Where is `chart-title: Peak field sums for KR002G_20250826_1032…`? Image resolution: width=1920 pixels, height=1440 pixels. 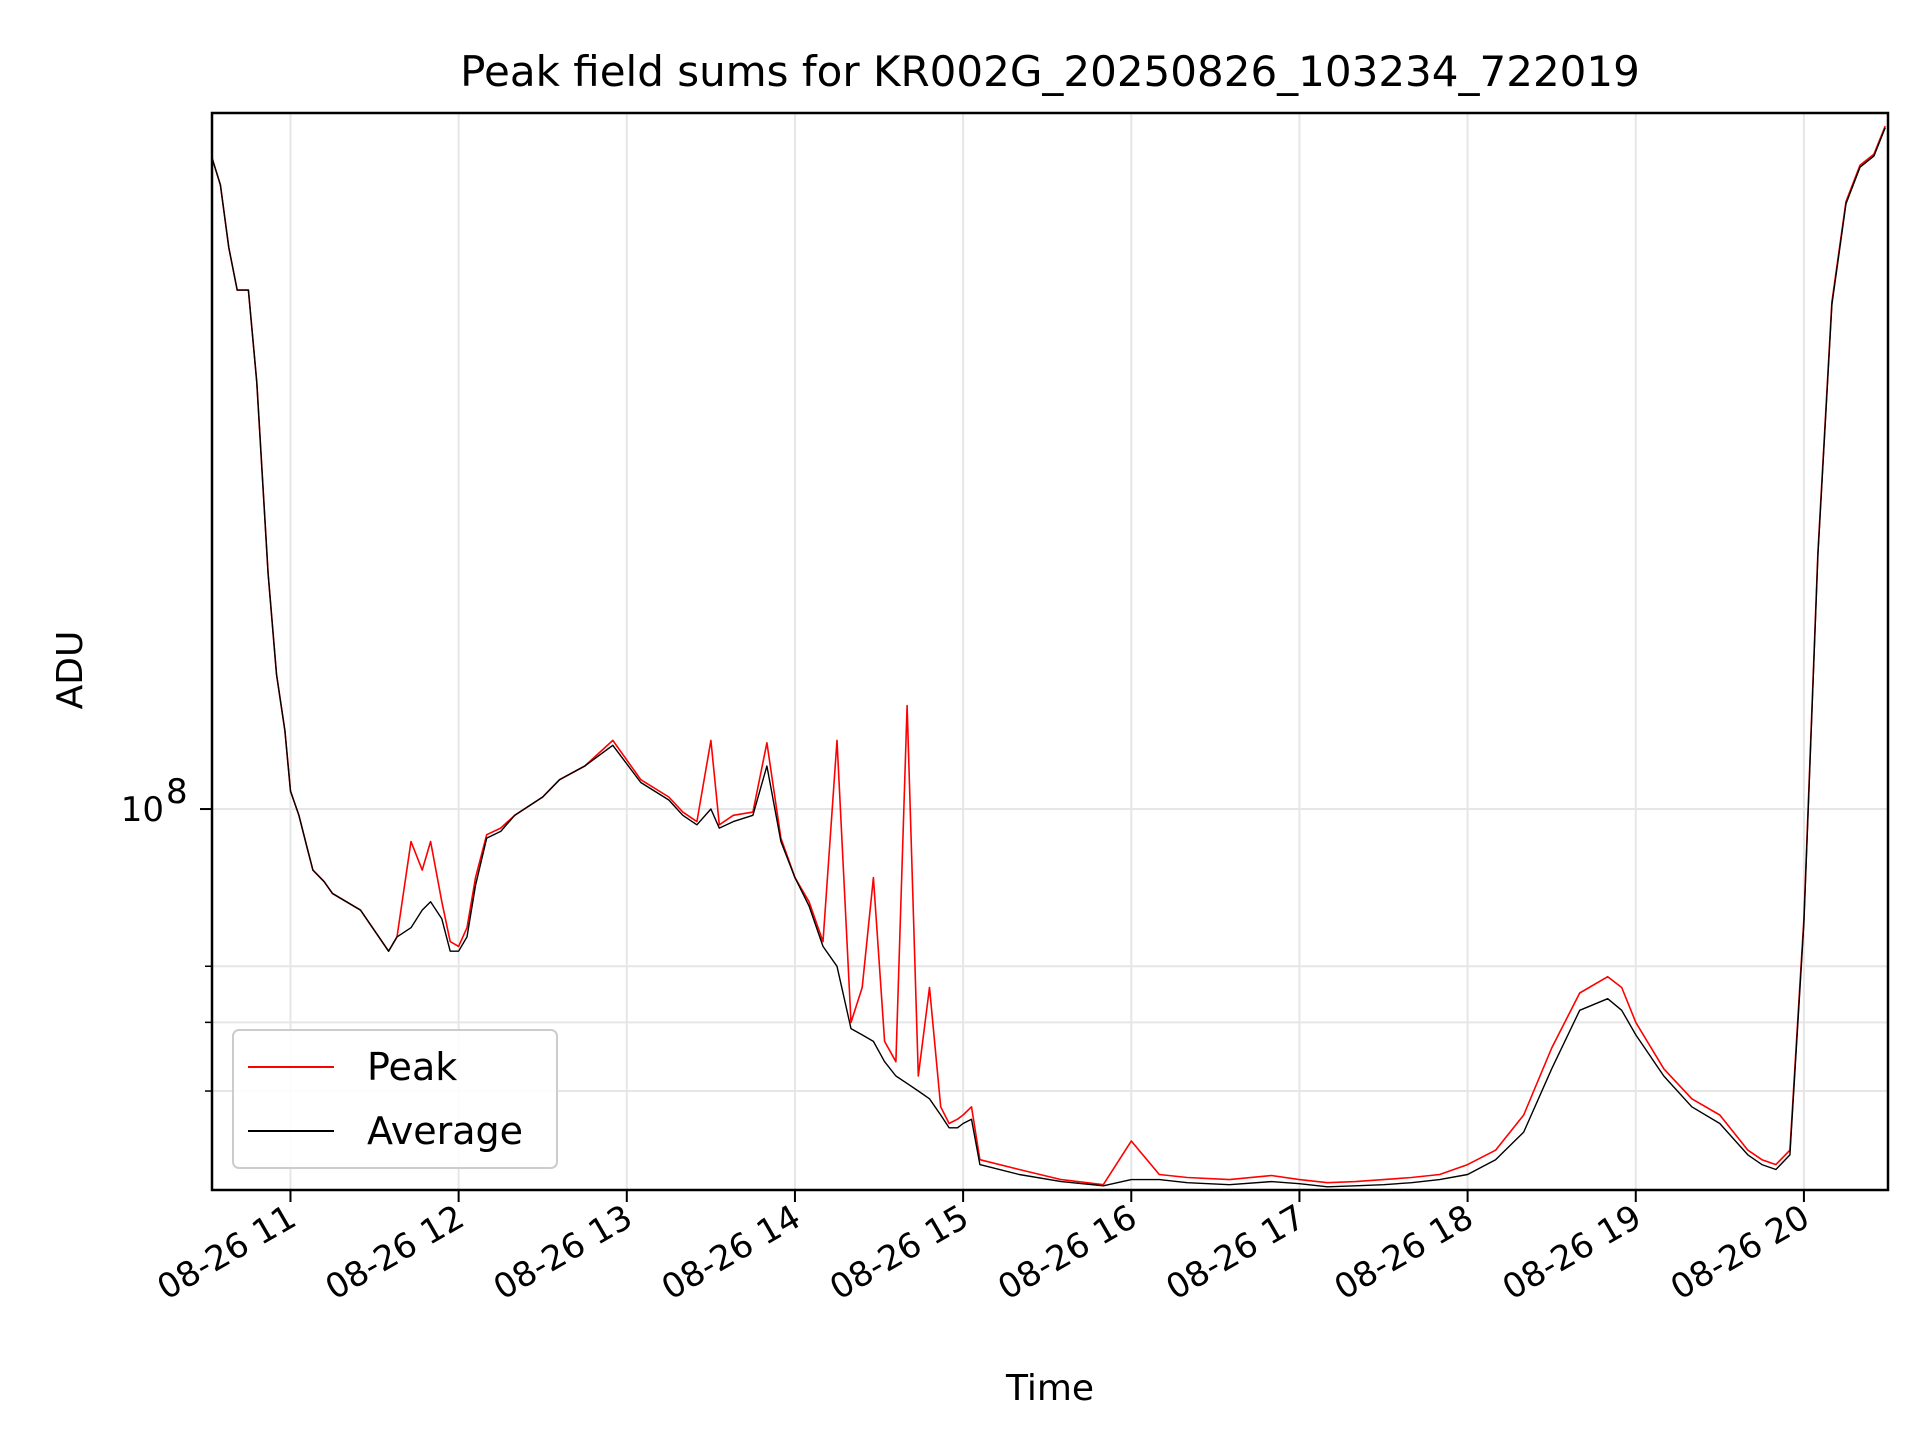 chart-title: Peak field sums for KR002G_20250826_1032… is located at coordinates (1050, 71).